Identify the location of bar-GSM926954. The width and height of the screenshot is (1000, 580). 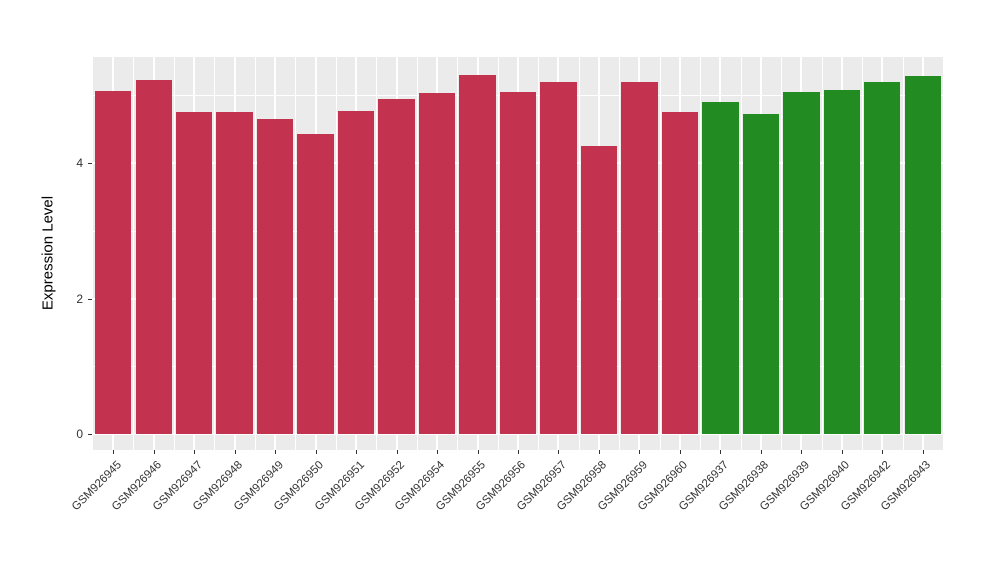
(437, 263).